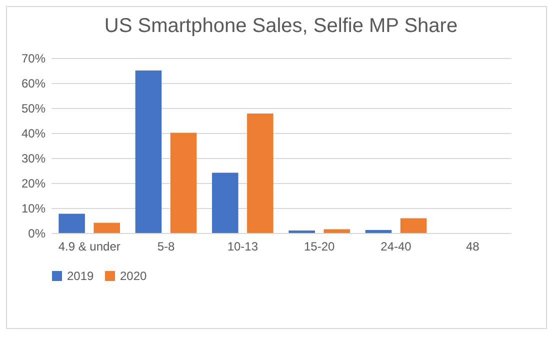 The width and height of the screenshot is (555, 337). What do you see at coordinates (89, 247) in the screenshot?
I see `x-tick-label: 4.9 & under` at bounding box center [89, 247].